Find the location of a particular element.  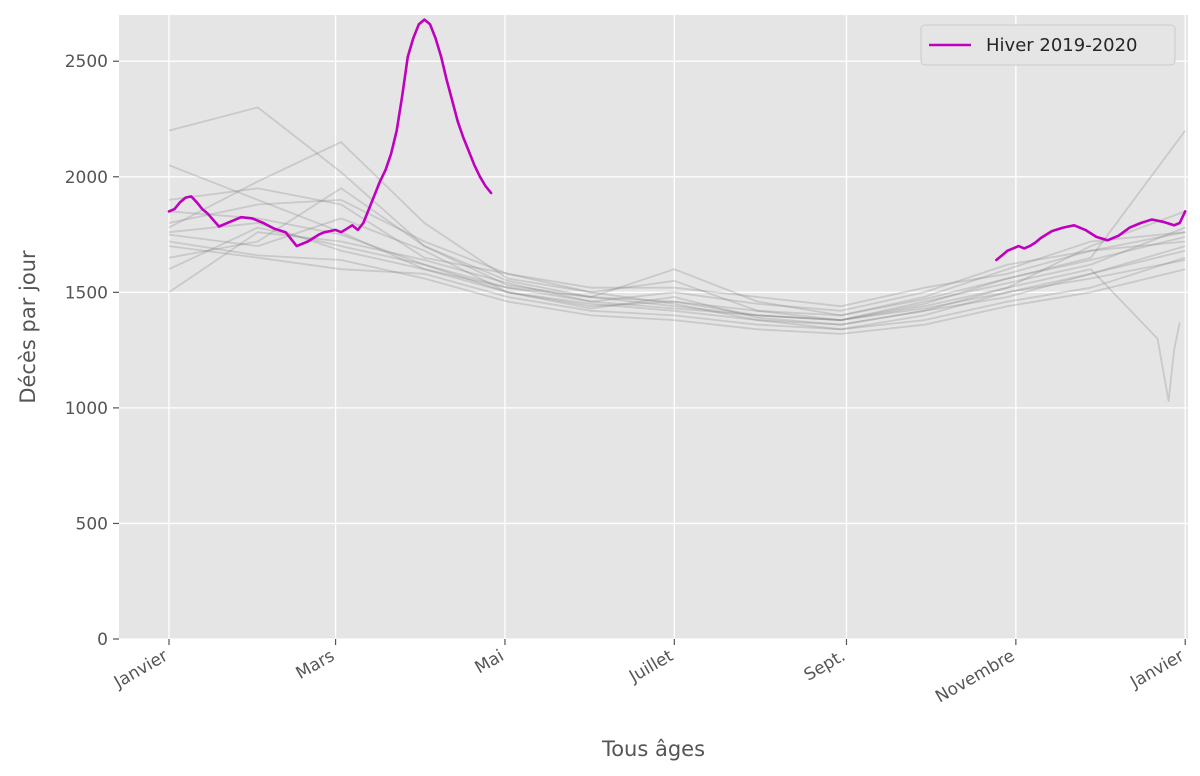

y-tick-label: 1500 is located at coordinates (86, 293).